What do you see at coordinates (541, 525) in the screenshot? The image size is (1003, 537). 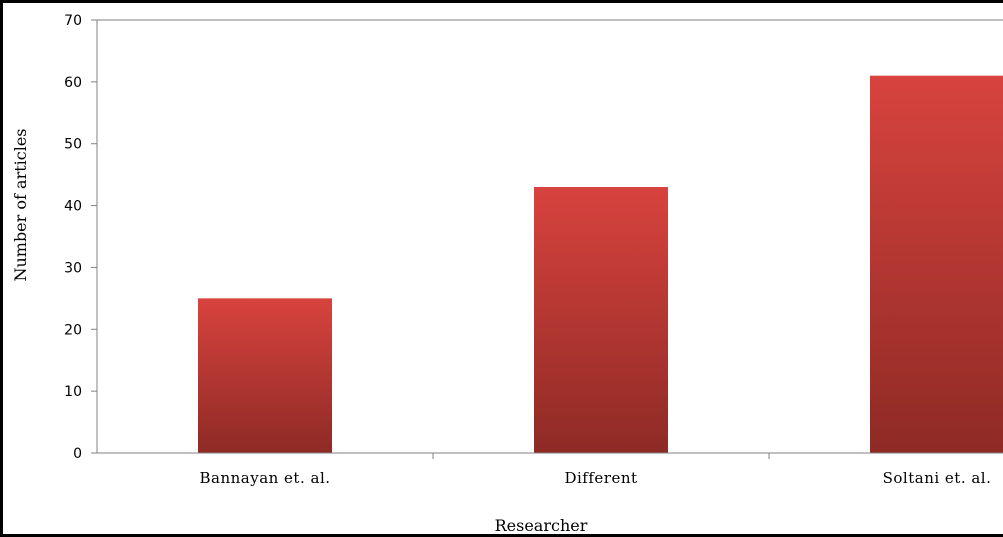 I see `x-axis-title: Researcher` at bounding box center [541, 525].